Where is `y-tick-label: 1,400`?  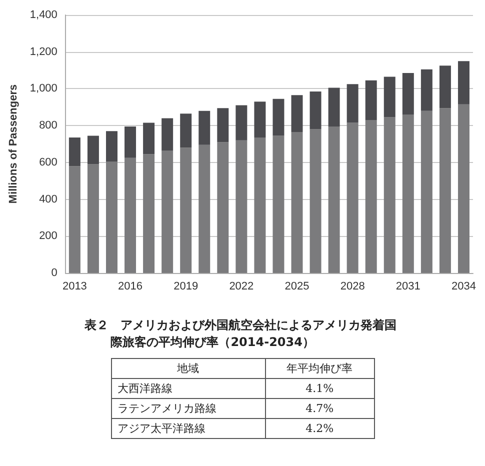
y-tick-label: 1,400 is located at coordinates (44, 15).